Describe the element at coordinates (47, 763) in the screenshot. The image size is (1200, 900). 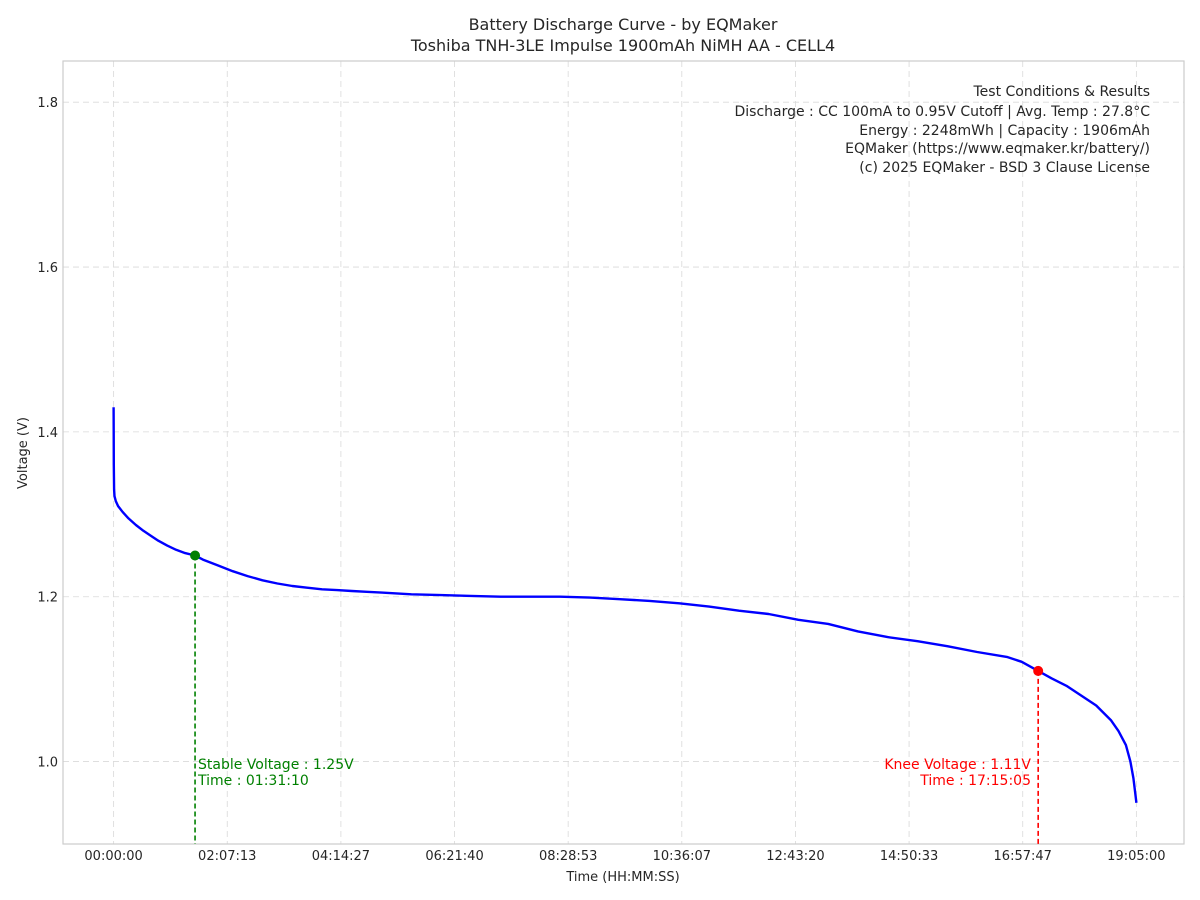
I see `y-tick-label: 1.0` at that location.